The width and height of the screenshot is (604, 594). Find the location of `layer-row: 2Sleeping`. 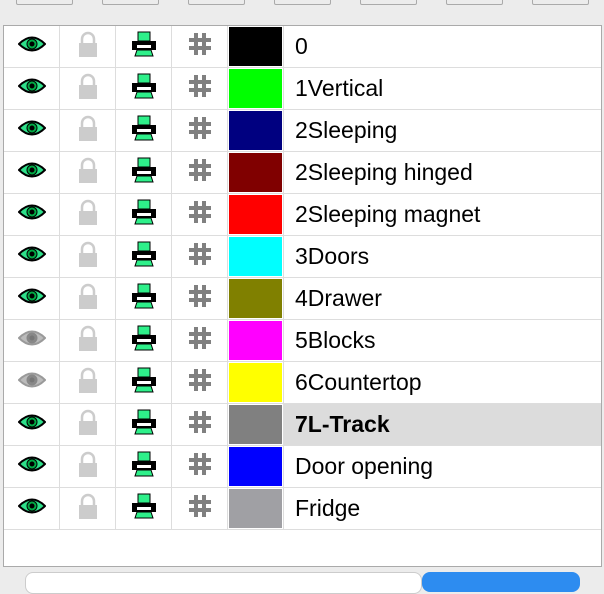

layer-row: 2Sleeping is located at coordinates (302, 131).